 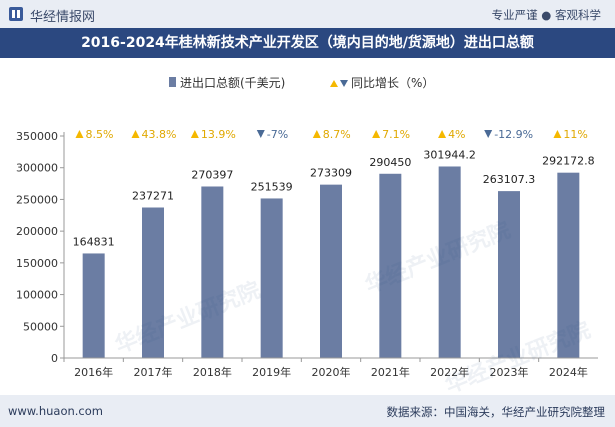 What do you see at coordinates (272, 186) in the screenshot?
I see `bar-value-label: 251539` at bounding box center [272, 186].